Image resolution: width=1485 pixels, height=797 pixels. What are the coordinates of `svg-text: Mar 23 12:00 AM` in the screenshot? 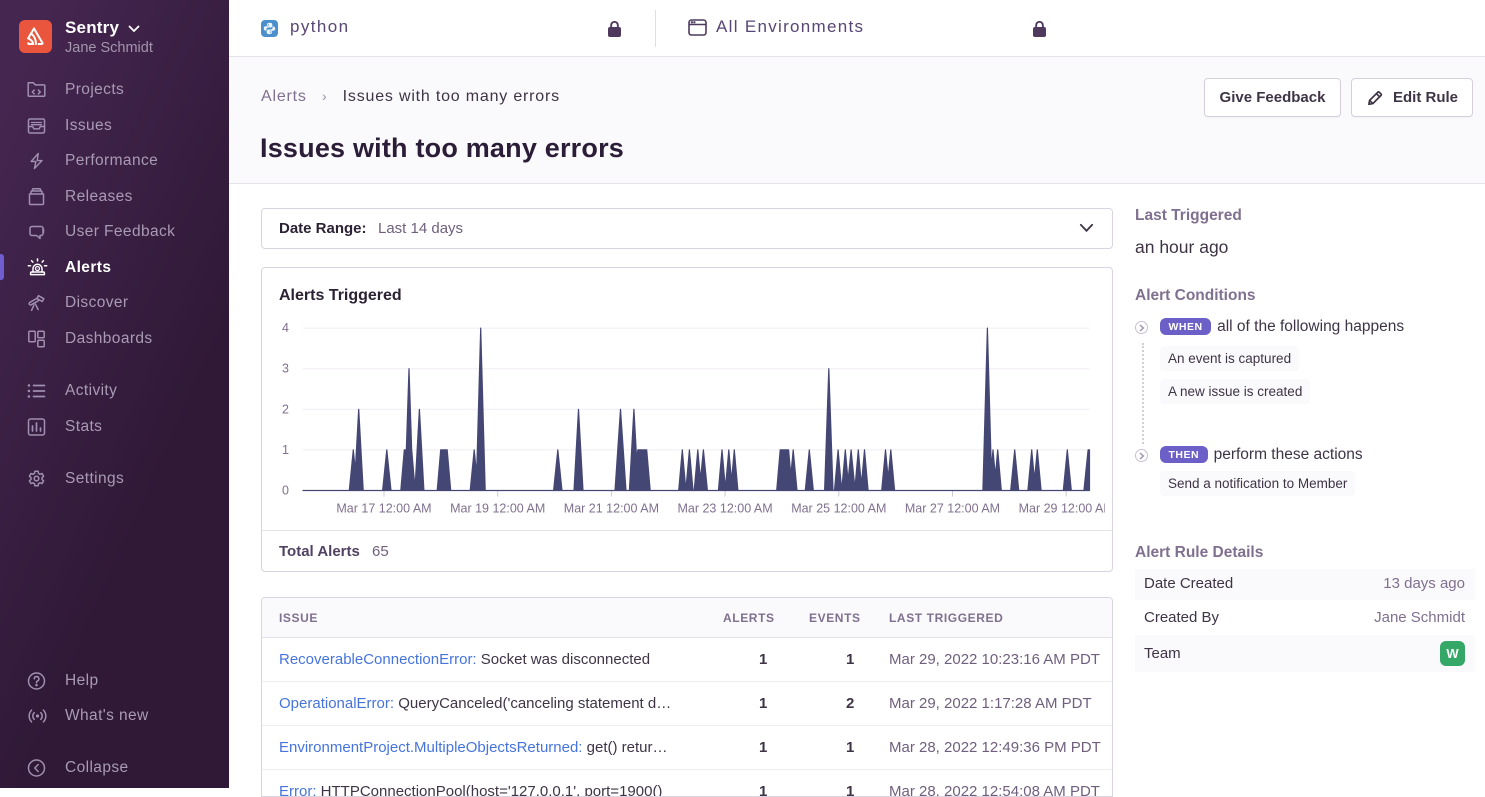 It's located at (724, 509).